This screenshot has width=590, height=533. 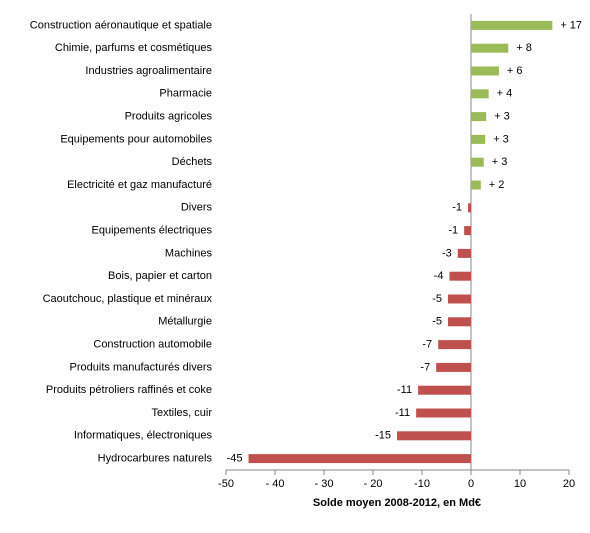 What do you see at coordinates (505, 94) in the screenshot?
I see `value-label: + 4` at bounding box center [505, 94].